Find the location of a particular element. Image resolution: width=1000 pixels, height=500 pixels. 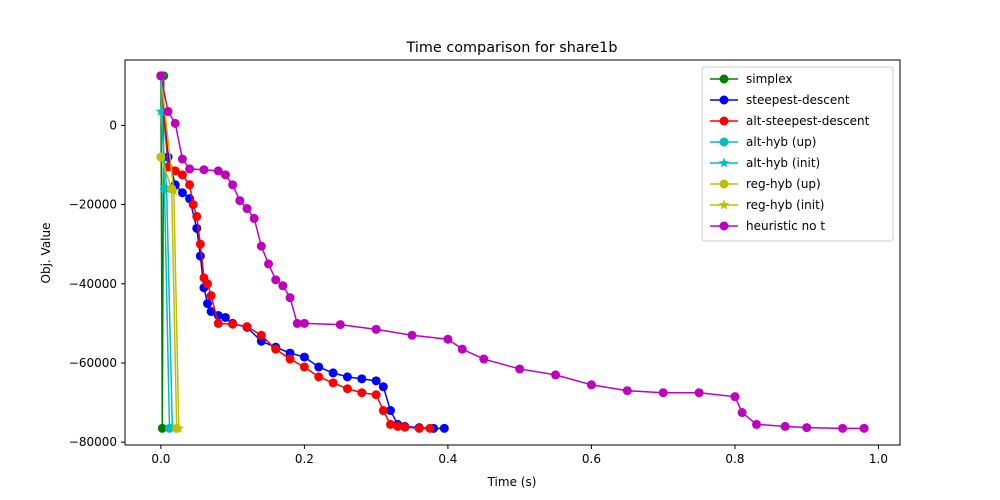

y-tick-label: −80000 is located at coordinates (93, 442).